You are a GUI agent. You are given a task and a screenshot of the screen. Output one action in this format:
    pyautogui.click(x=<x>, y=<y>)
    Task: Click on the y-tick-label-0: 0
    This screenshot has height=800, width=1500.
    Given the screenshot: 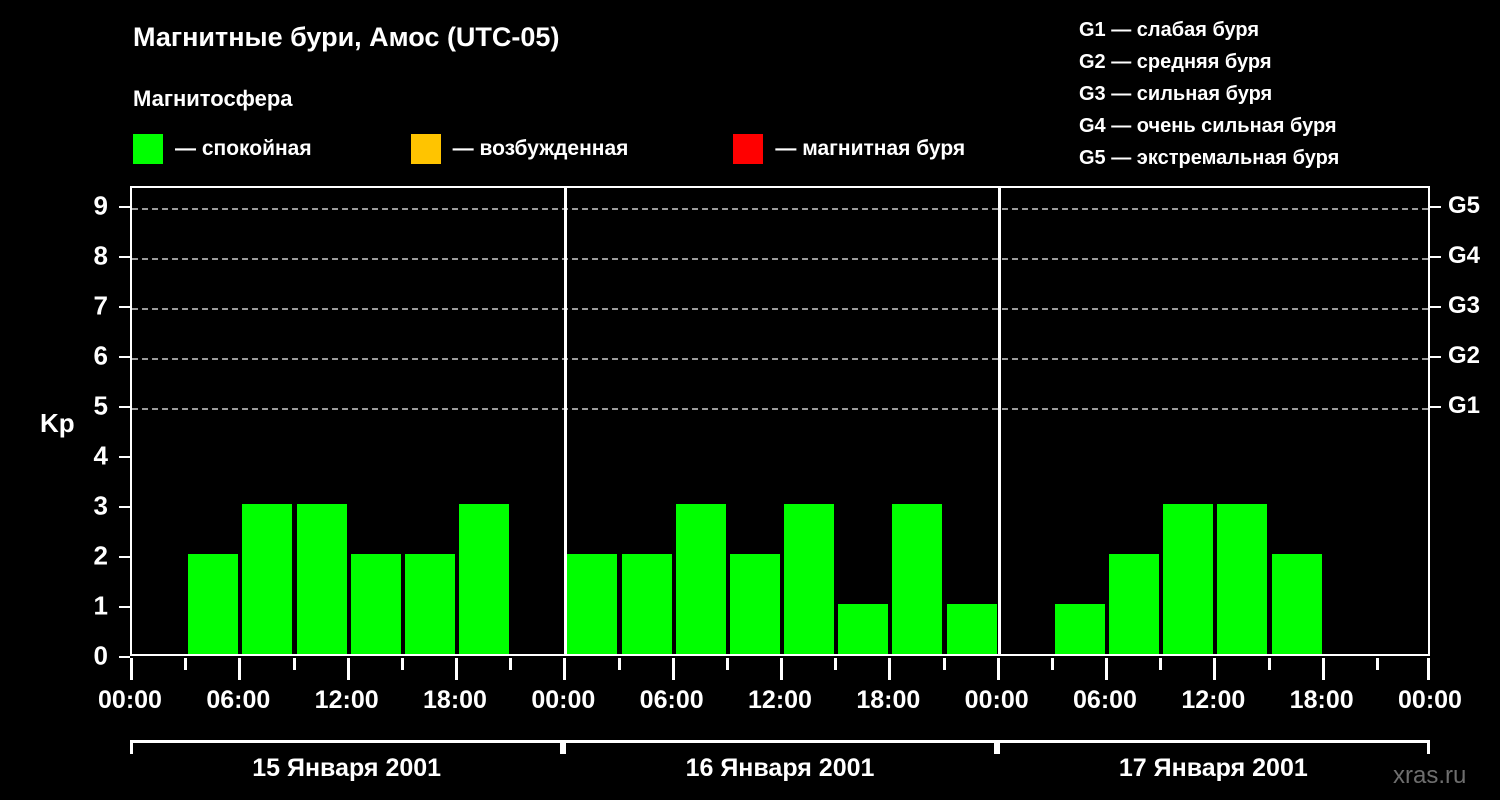 What is the action you would take?
    pyautogui.click(x=100, y=655)
    